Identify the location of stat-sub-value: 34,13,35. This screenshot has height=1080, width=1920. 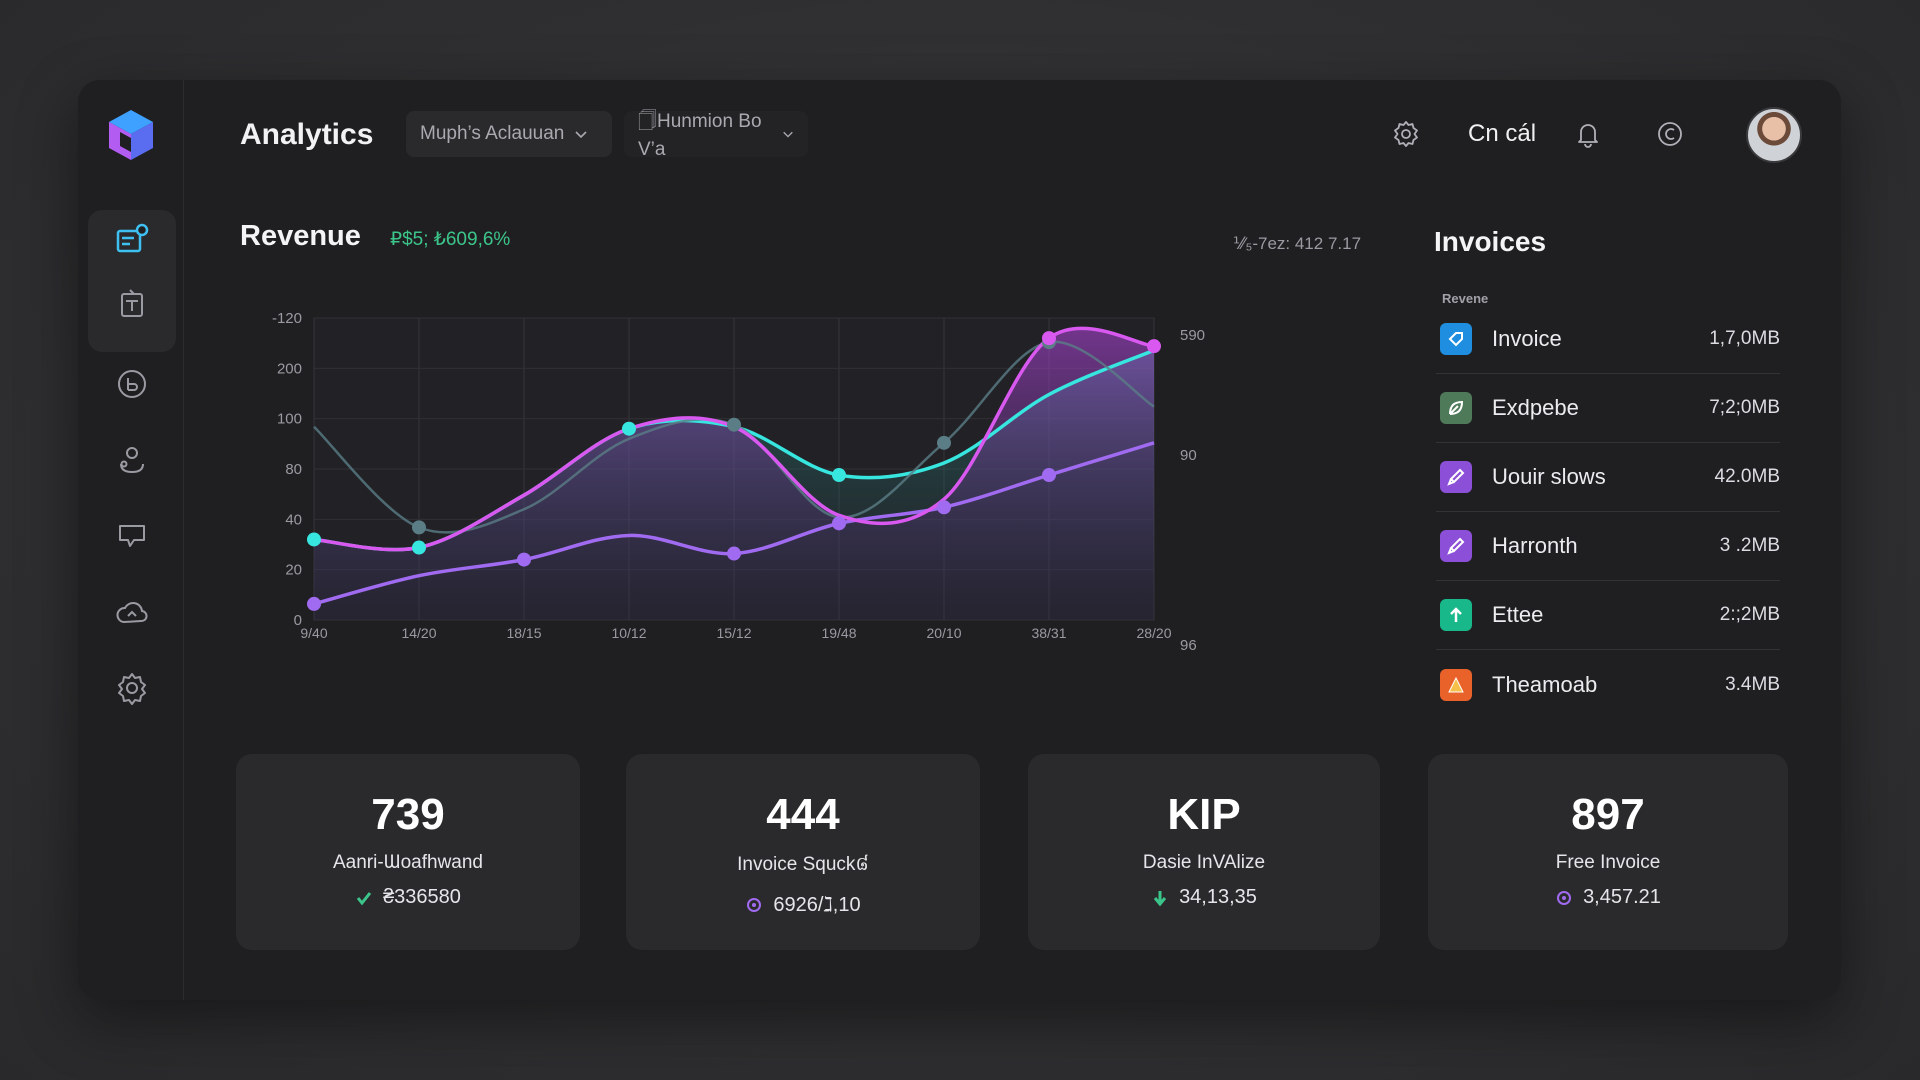
(1218, 897).